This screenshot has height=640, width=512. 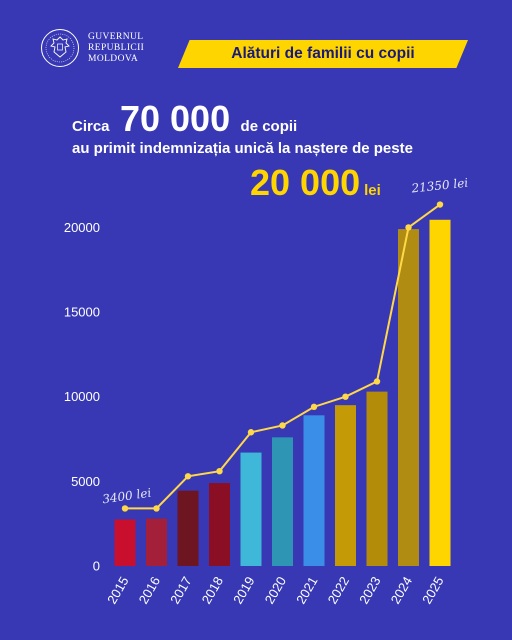 I want to click on x-tick-2019: 2019, so click(x=243, y=590).